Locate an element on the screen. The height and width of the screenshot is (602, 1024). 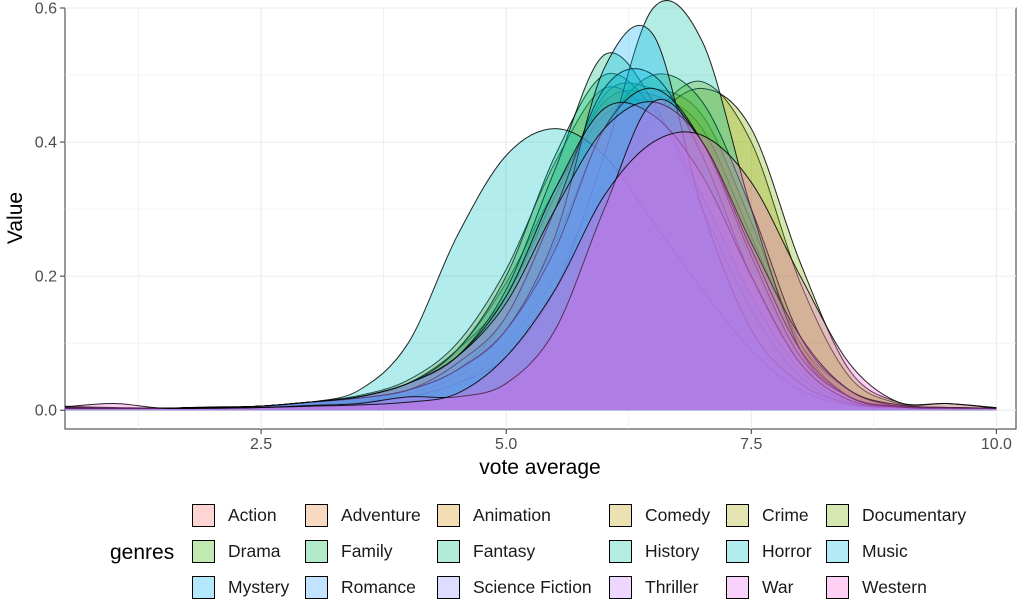
legend-label: Documentary is located at coordinates (914, 515).